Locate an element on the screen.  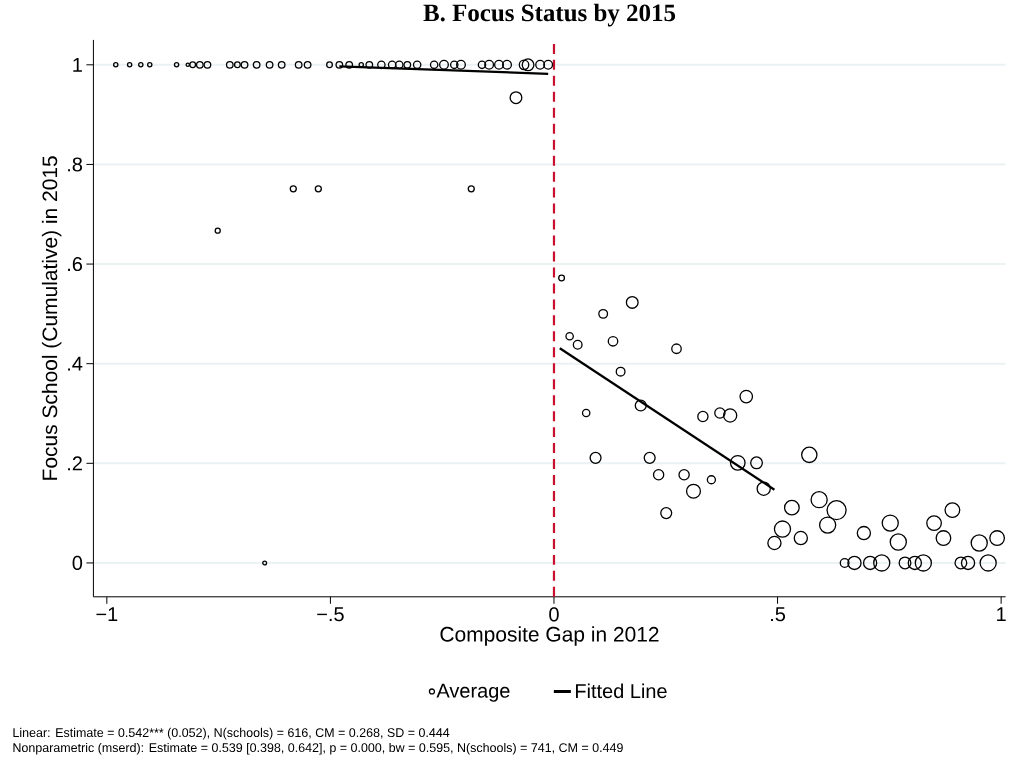
text: Linear: Estimate = 0.542*** (0.052), N(schools) = 616, CM = 0.268, SD = 0.444 is located at coordinates (231, 733).